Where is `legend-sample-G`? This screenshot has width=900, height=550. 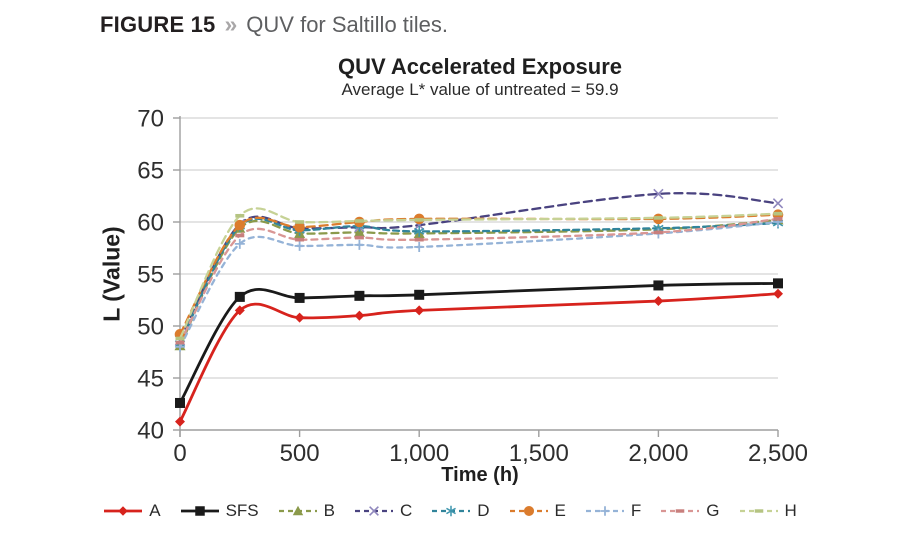 legend-sample-G is located at coordinates (680, 511).